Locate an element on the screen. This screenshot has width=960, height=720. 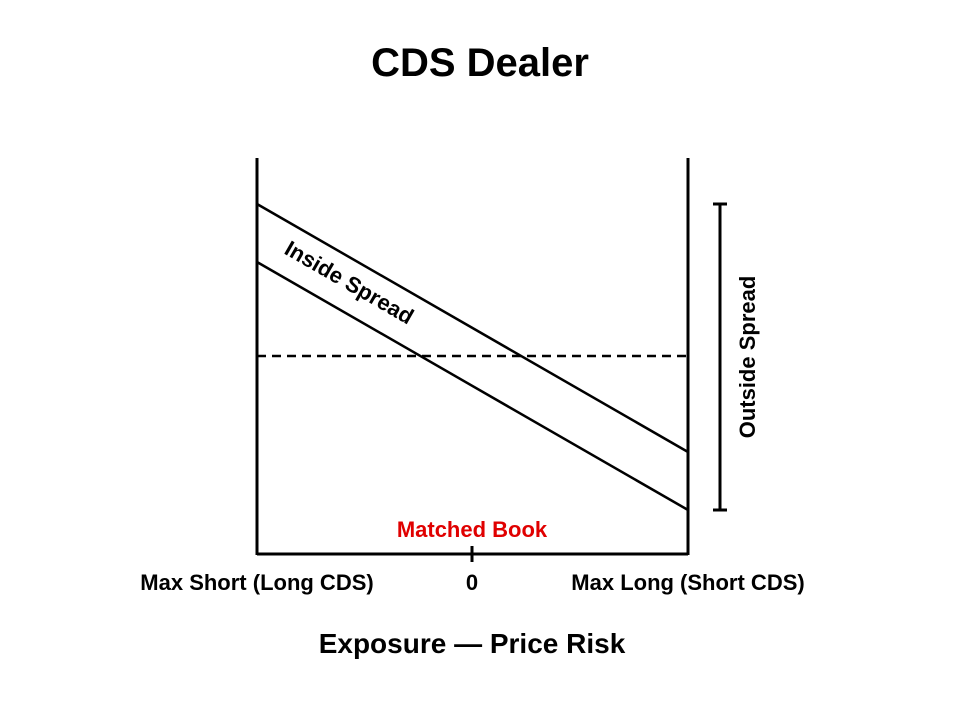
axis-title: Exposure — Price Risk is located at coordinates (472, 643).